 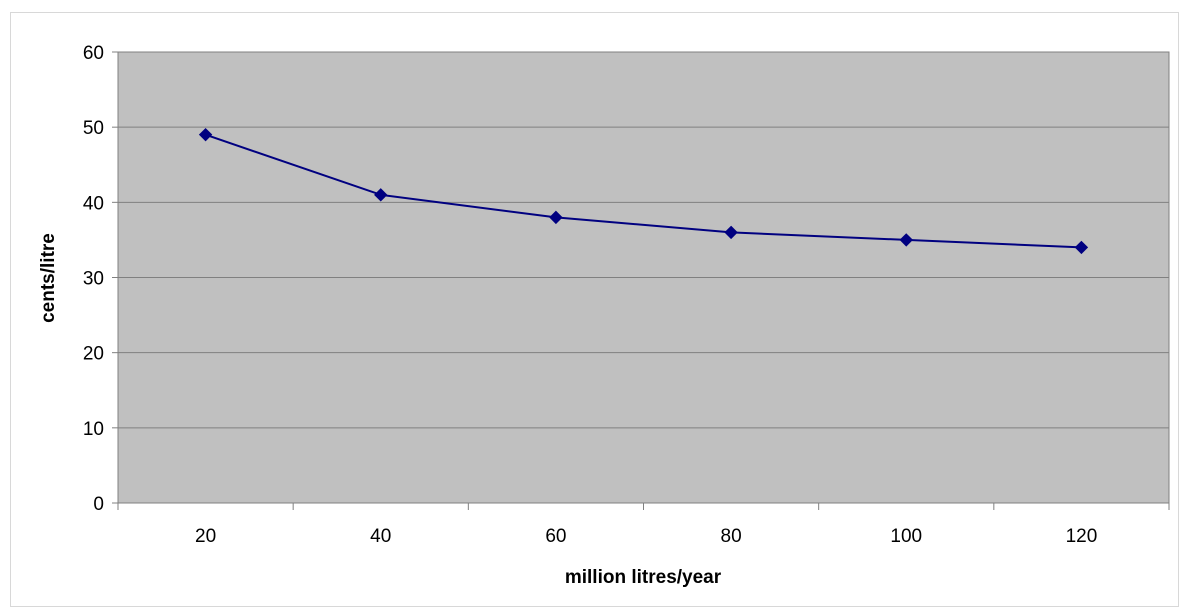 I want to click on x-tick-label: 120, so click(x=1082, y=536).